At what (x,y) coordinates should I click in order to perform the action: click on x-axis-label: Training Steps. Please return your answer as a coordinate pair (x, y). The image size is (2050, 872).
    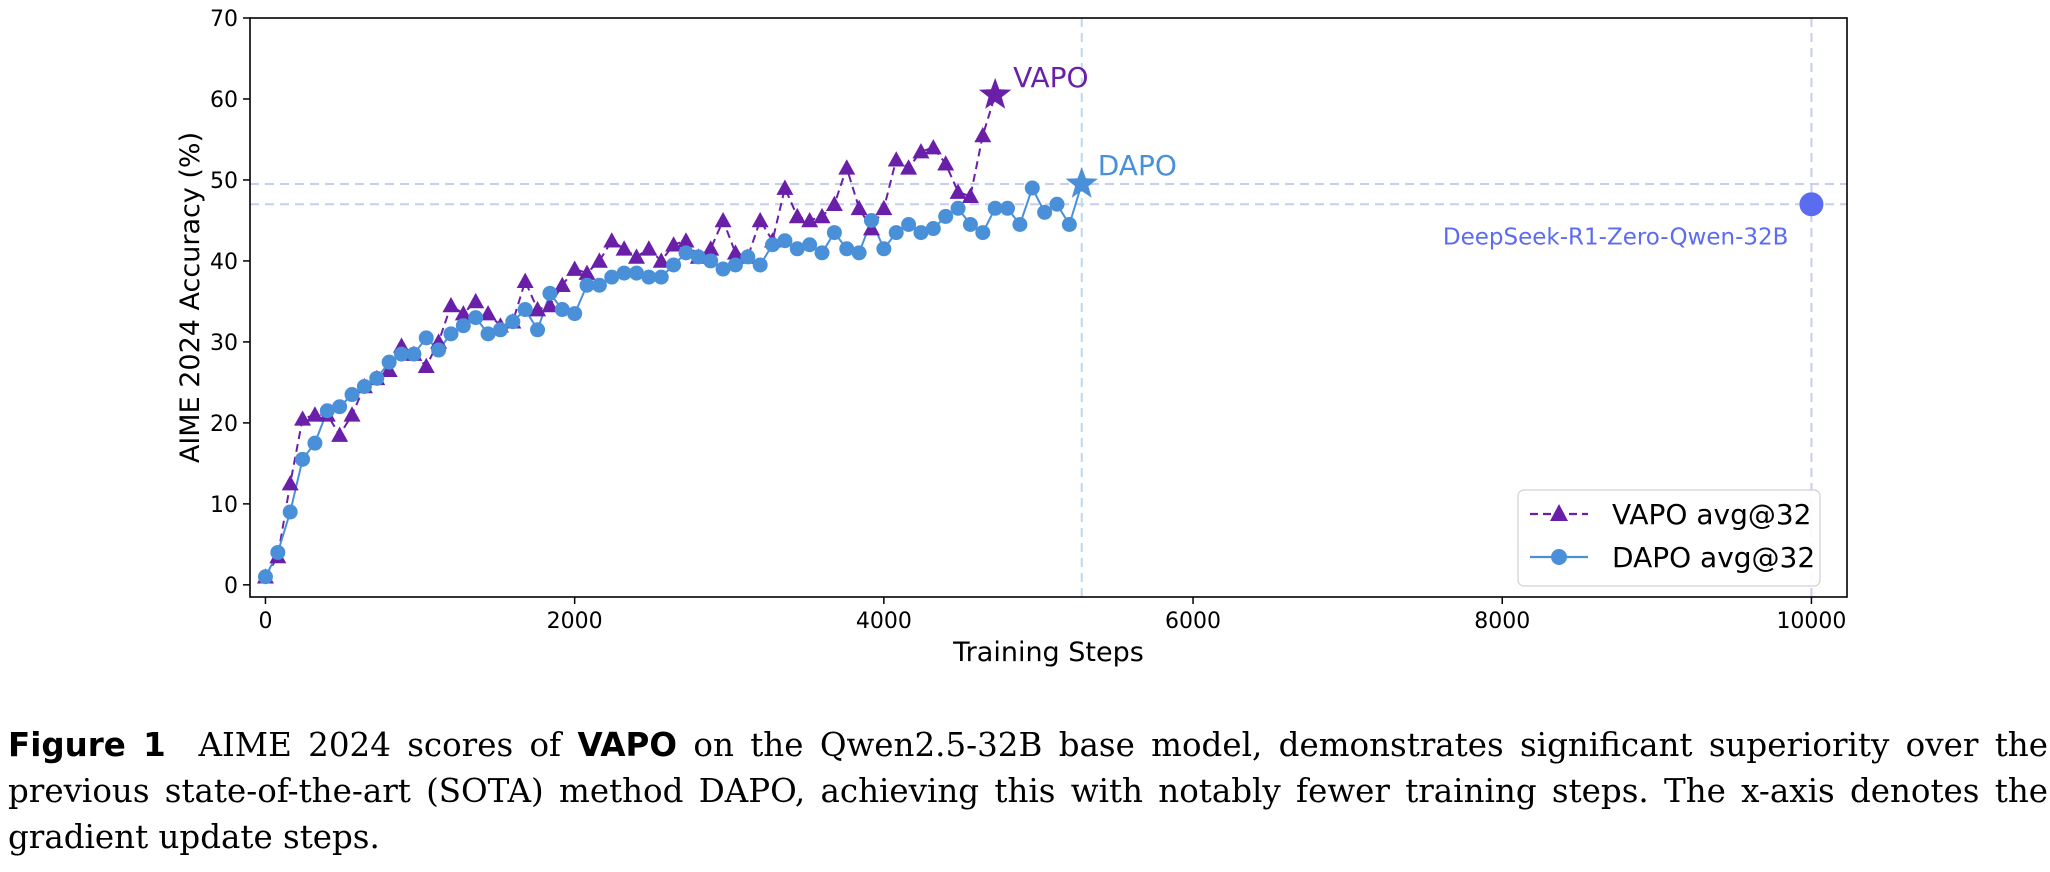
    Looking at the image, I should click on (1048, 652).